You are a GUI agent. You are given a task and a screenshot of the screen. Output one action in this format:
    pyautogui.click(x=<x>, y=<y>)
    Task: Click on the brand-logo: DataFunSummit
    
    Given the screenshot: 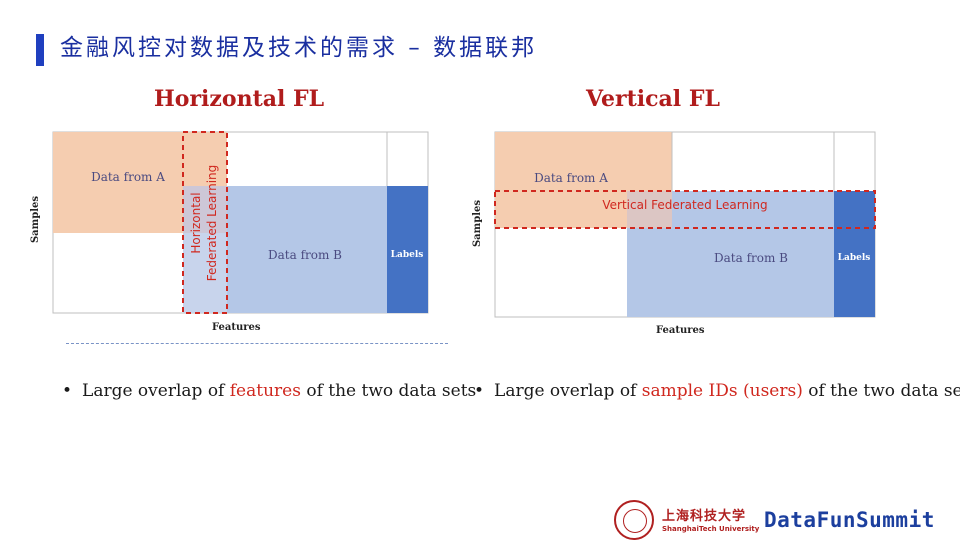 What is the action you would take?
    pyautogui.click(x=849, y=520)
    